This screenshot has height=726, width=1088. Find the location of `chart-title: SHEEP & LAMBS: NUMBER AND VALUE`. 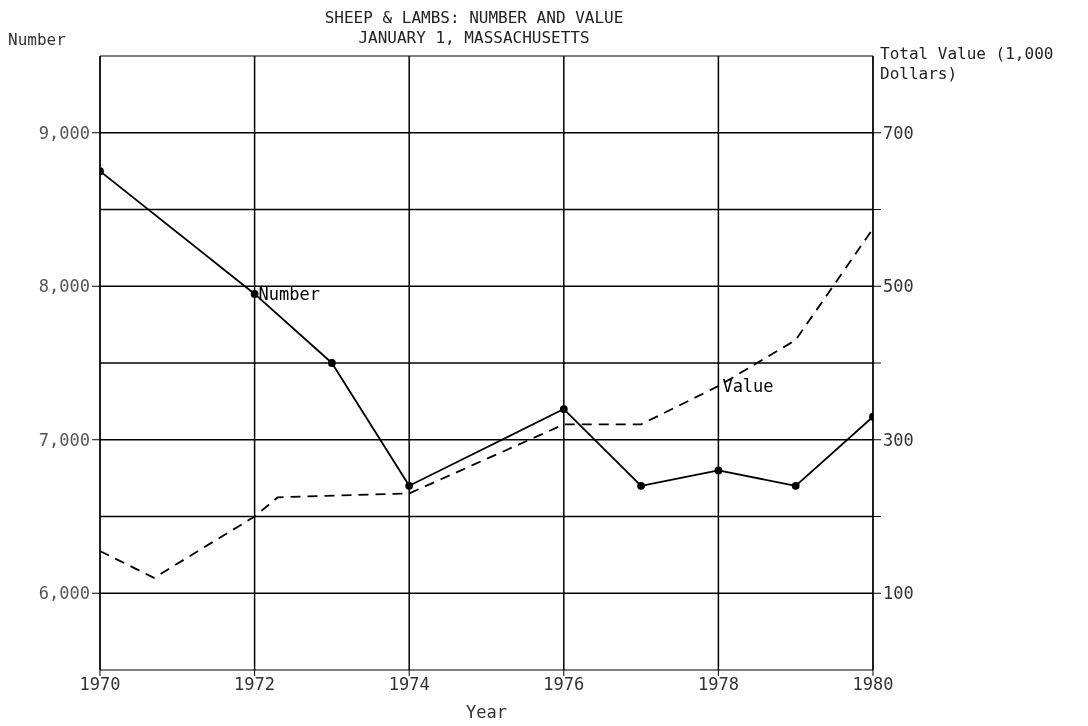

chart-title: SHEEP & LAMBS: NUMBER AND VALUE is located at coordinates (474, 18).